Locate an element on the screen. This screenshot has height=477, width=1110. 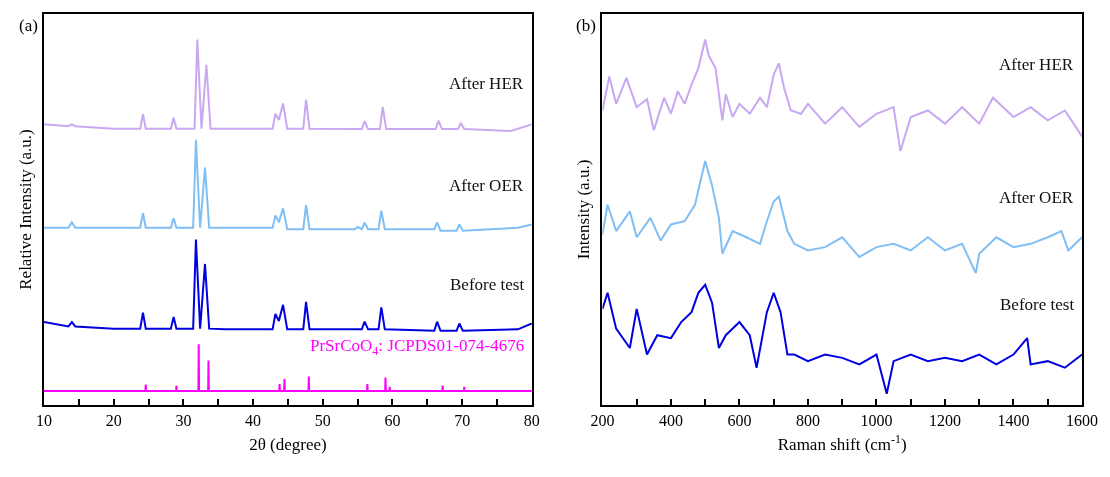
y-axis-title: Intensity (a.u.) is located at coordinates (584, 209).